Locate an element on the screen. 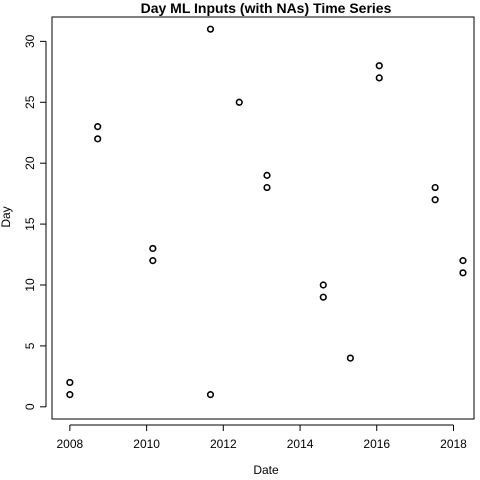  x-axis: 2008 2010 2012 2014 2016 2018 is located at coordinates (262, 437).